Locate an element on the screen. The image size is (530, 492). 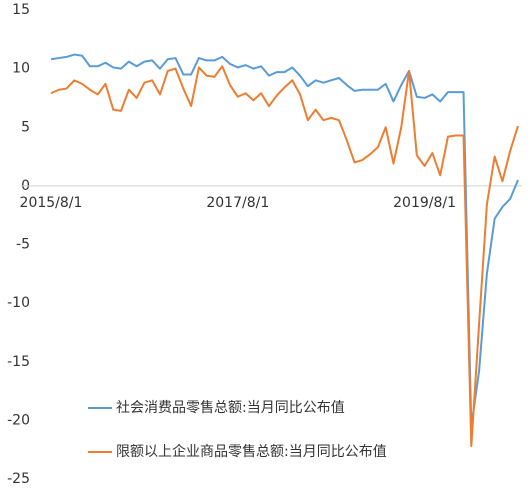
x-tick-label: 2015/8/1 is located at coordinates (51, 203).